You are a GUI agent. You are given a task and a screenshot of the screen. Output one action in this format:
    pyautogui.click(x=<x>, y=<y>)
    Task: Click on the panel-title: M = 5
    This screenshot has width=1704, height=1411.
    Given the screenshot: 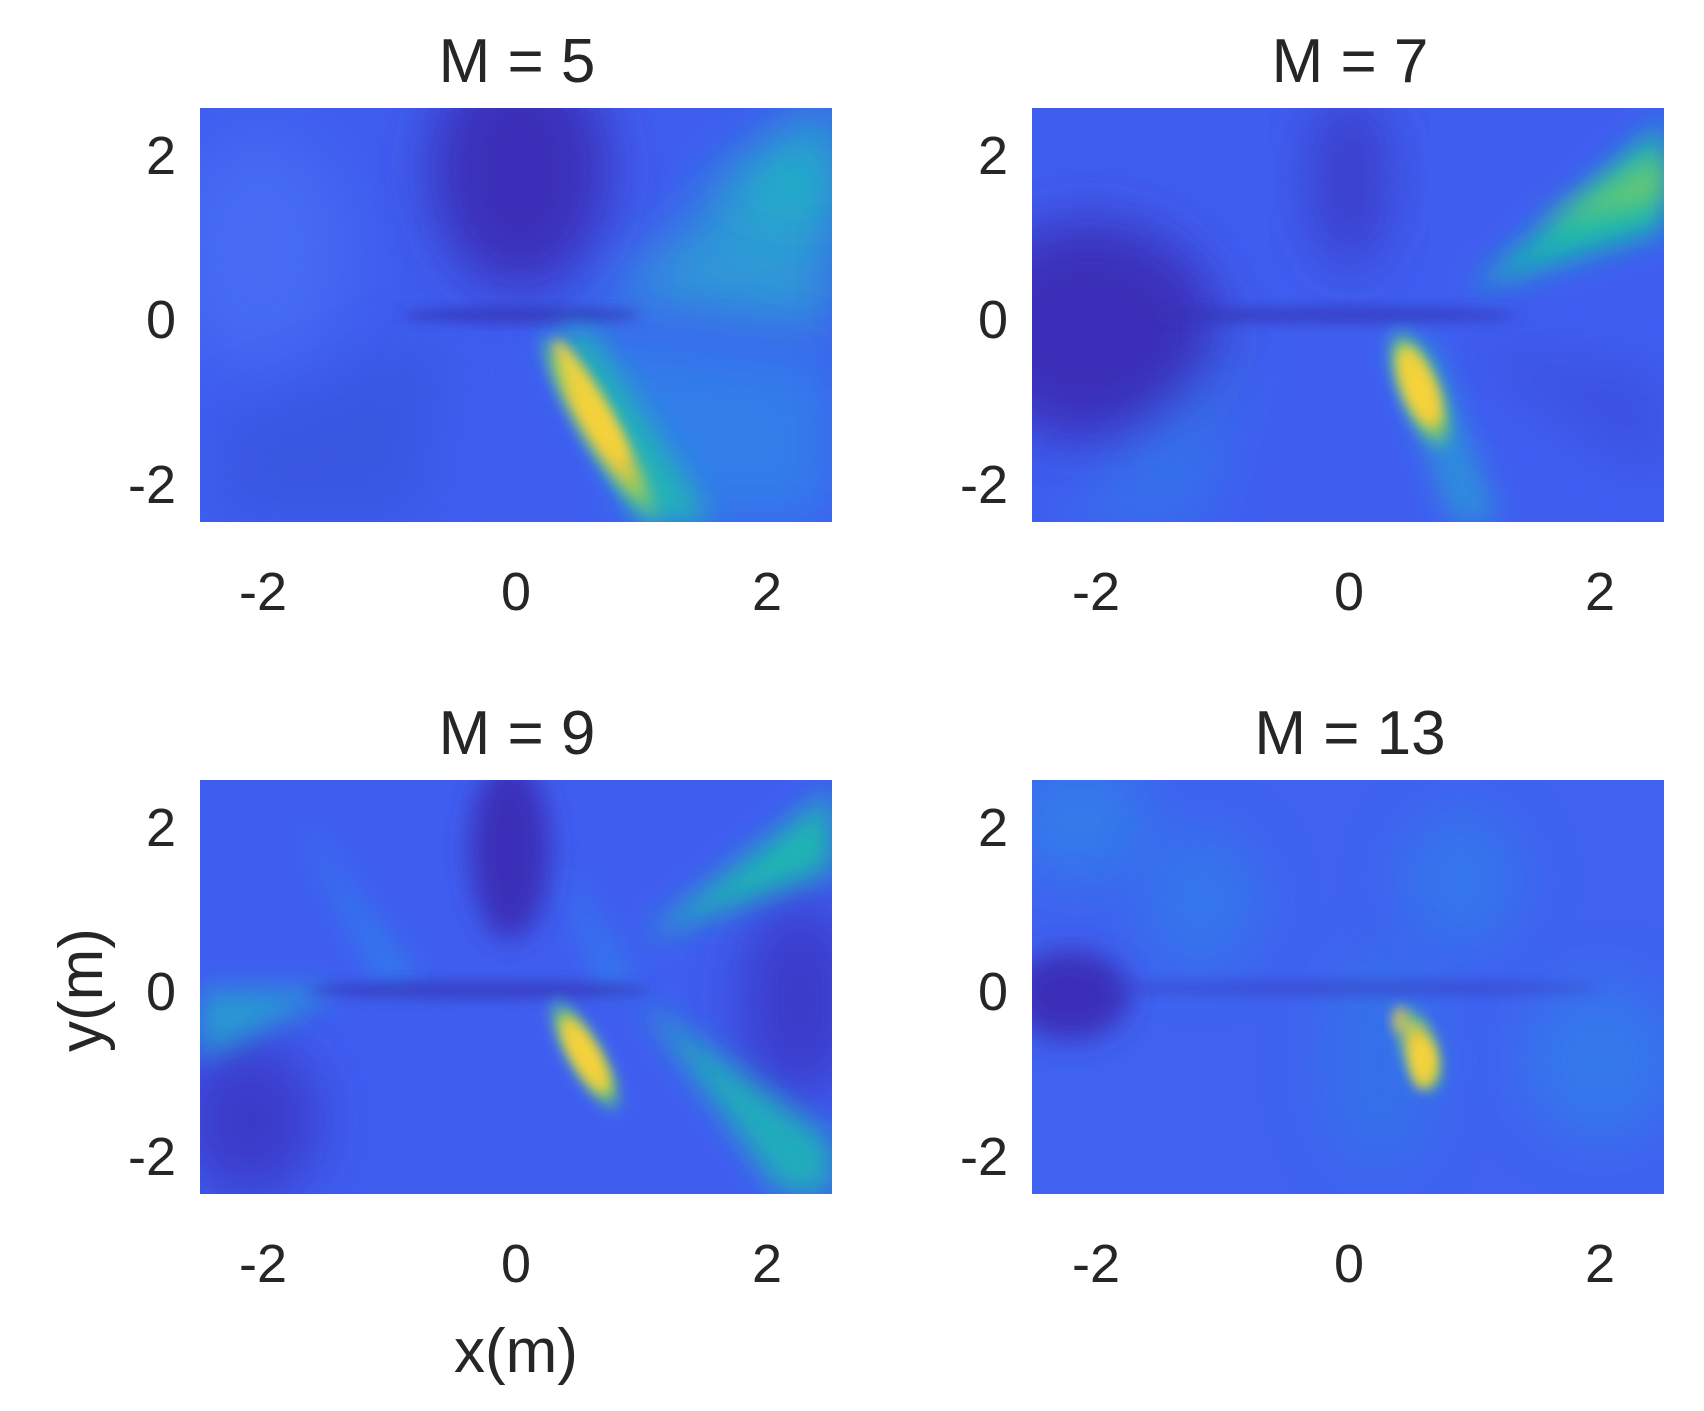 What is the action you would take?
    pyautogui.click(x=517, y=61)
    